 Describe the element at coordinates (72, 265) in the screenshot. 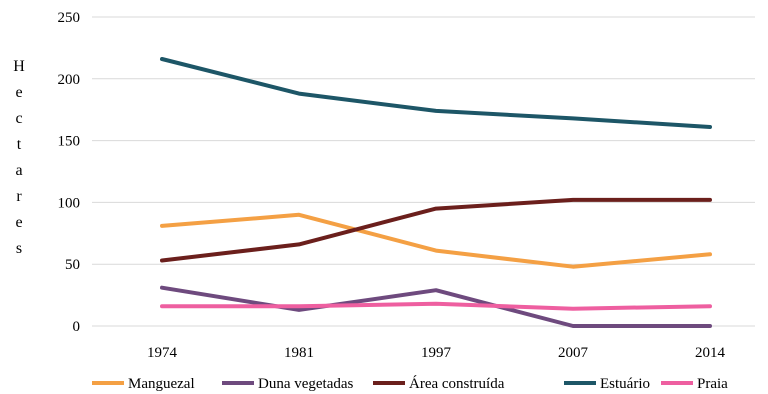

I see `y-tick-label: 50` at that location.